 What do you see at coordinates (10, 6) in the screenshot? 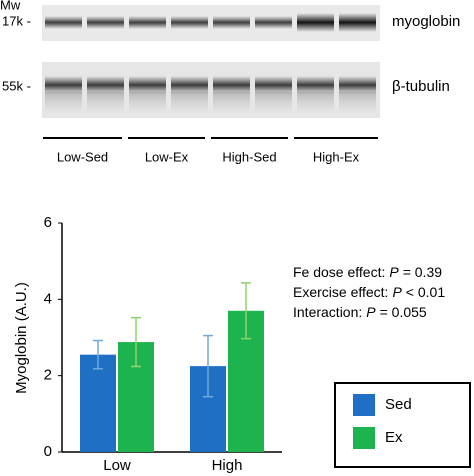
I see `mw-label: Mw` at bounding box center [10, 6].